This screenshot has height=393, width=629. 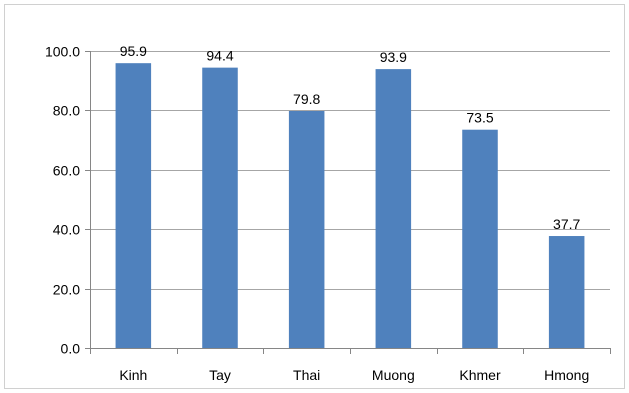 What do you see at coordinates (393, 208) in the screenshot?
I see `bar-muong` at bounding box center [393, 208].